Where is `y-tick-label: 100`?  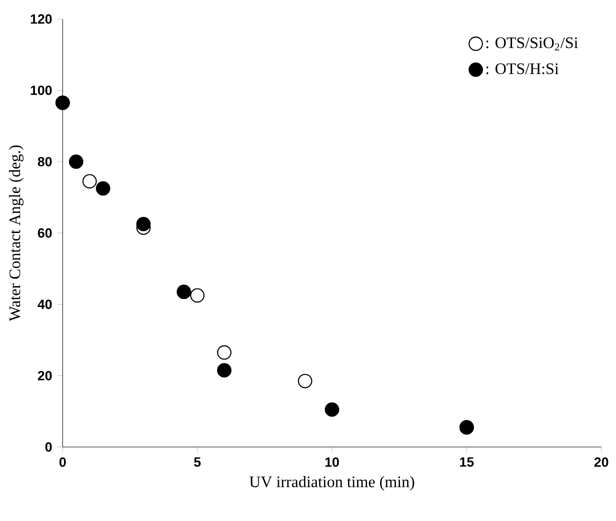
y-tick-label: 100 is located at coordinates (41, 91).